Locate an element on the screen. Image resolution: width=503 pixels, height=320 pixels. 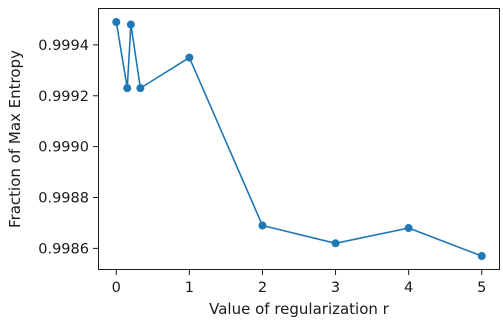
y-tick-label: 0.9986 is located at coordinates (63, 249).